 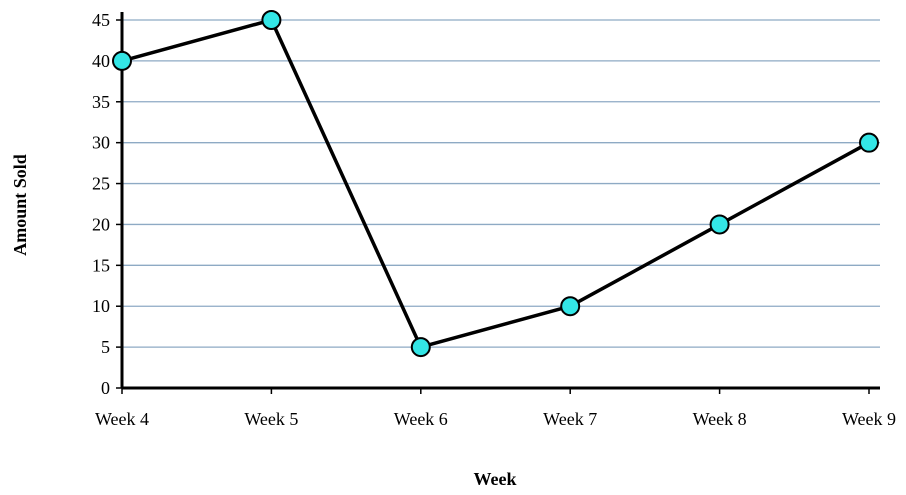 I want to click on y-tick-label: 45, so click(x=101, y=20).